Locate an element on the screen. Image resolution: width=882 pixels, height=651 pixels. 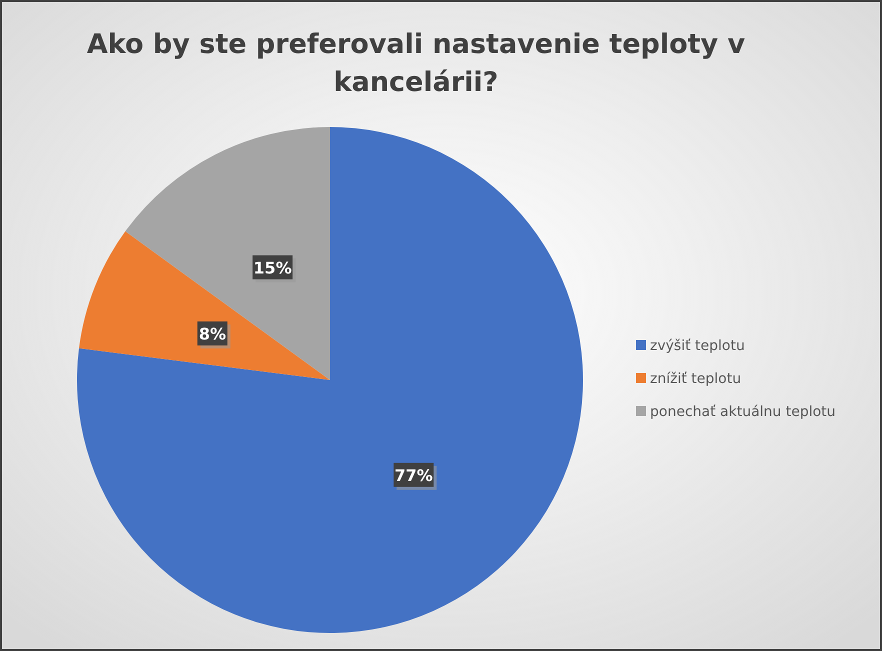
legend-label: znížiť teplotu is located at coordinates (696, 379).